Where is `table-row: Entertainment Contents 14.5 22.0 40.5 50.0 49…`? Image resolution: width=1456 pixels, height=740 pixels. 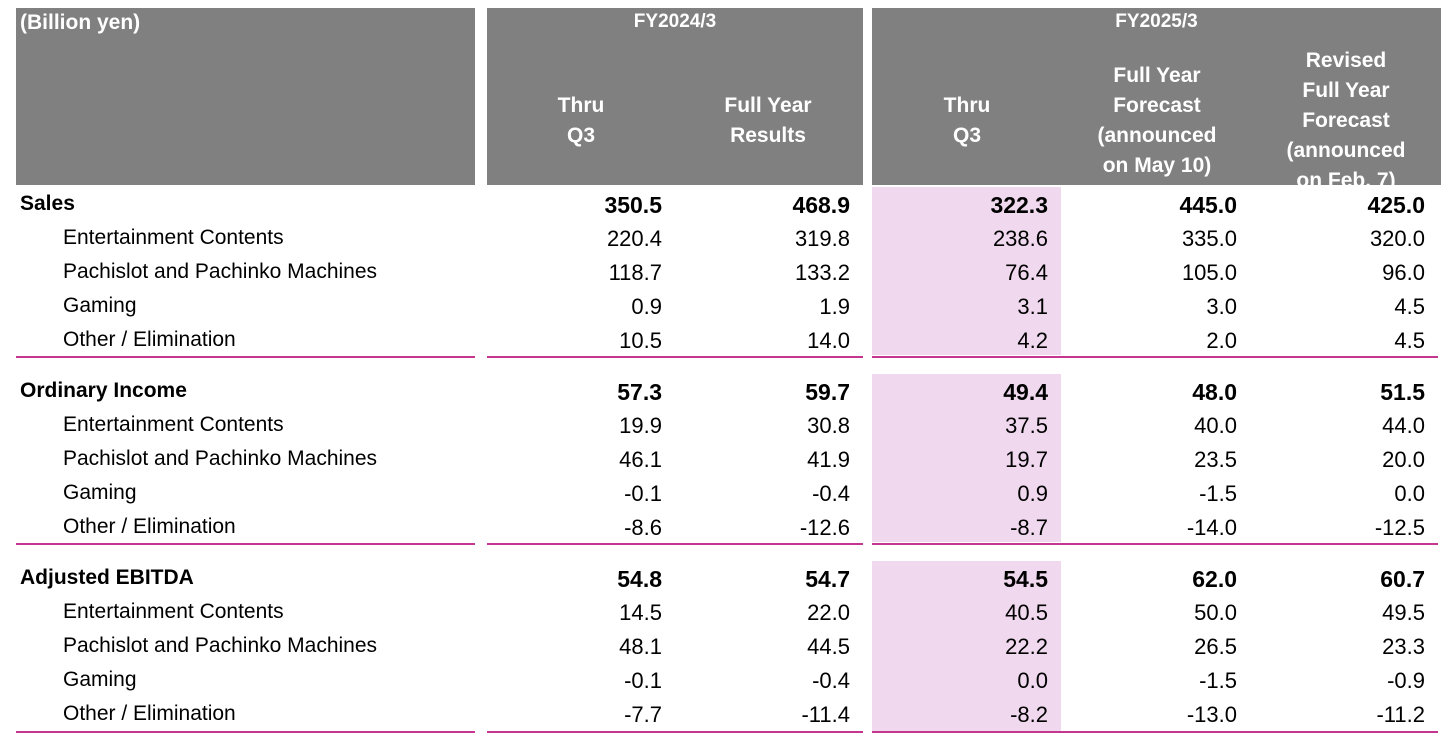
table-row: Entertainment Contents 14.5 22.0 40.5 50.0 49… is located at coordinates (728, 614).